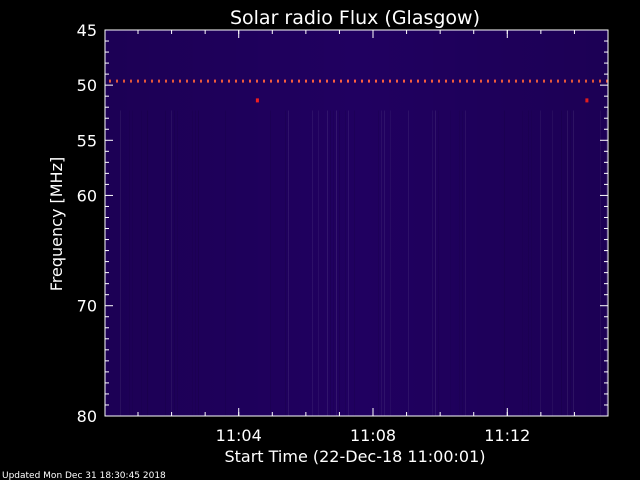 Image resolution: width=640 pixels, height=480 pixels. Describe the element at coordinates (56, 224) in the screenshot. I see `y-axis-label: Frequency [MHz]` at that location.